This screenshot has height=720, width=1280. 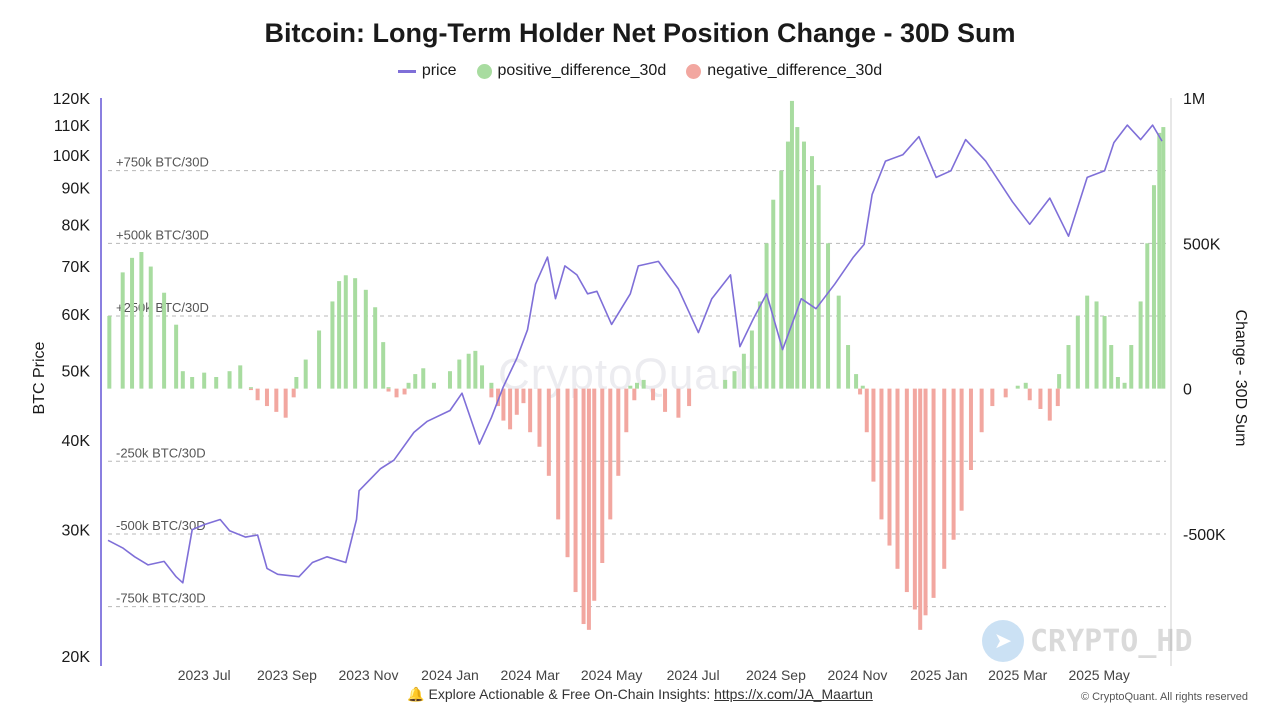 What do you see at coordinates (795, 70) in the screenshot?
I see `legend-label-negative: negative_difference_30d` at bounding box center [795, 70].